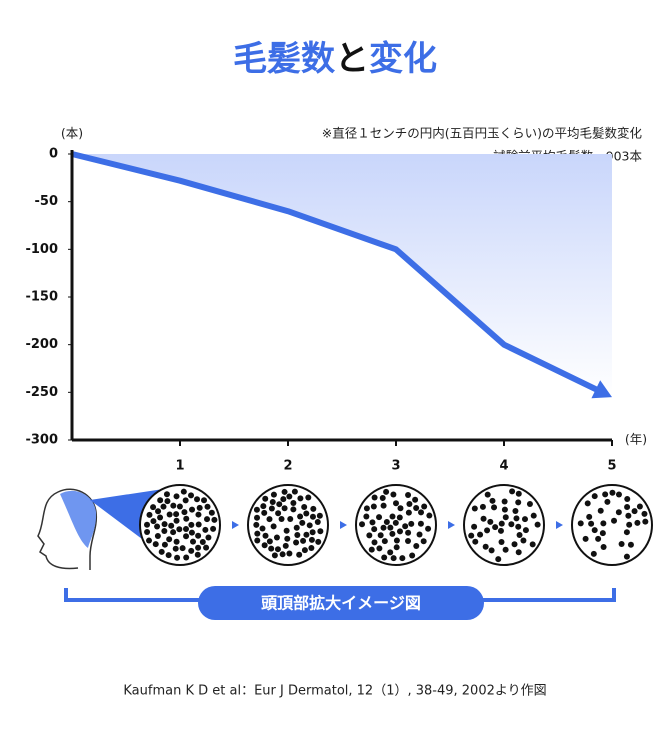 The height and width of the screenshot is (750, 670). I want to click on y-tick-label: -250, so click(41, 392).